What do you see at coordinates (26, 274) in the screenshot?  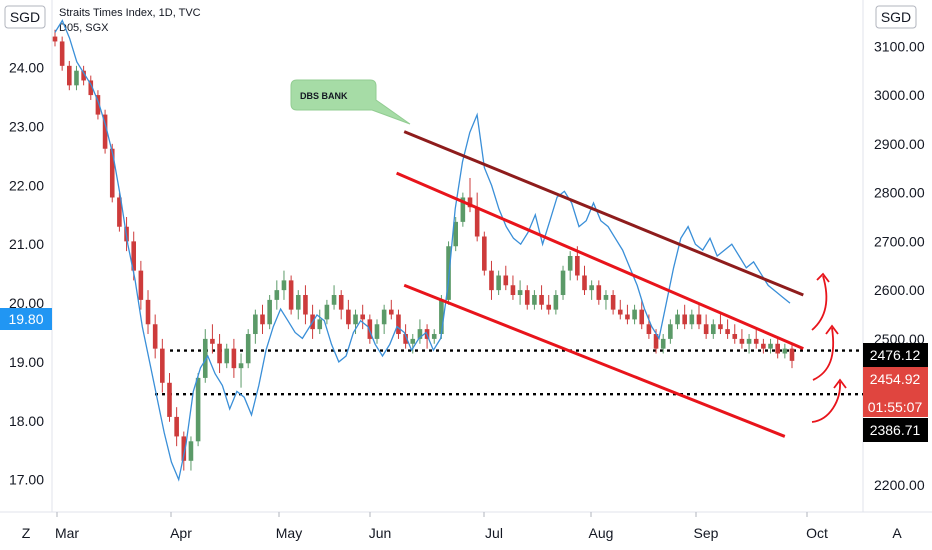 I see `left-price-axis: 17.00 18.00 19.00 20.00 21.00 22.00 23.00 24.00` at bounding box center [26, 274].